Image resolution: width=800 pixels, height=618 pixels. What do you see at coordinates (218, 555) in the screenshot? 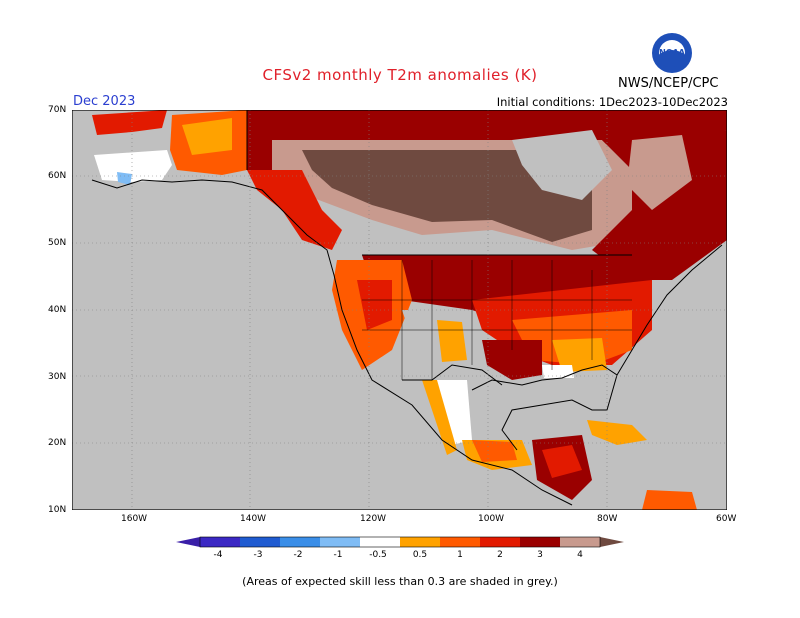
I see `colorbar-tick: -4` at bounding box center [218, 555].